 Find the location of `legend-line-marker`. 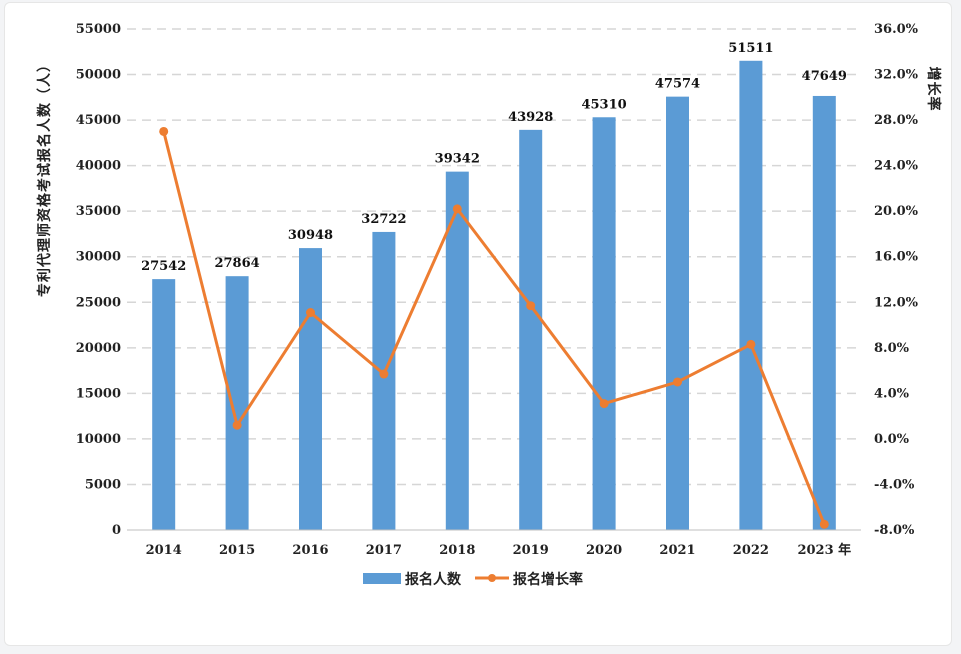

legend-line-marker is located at coordinates (492, 578).